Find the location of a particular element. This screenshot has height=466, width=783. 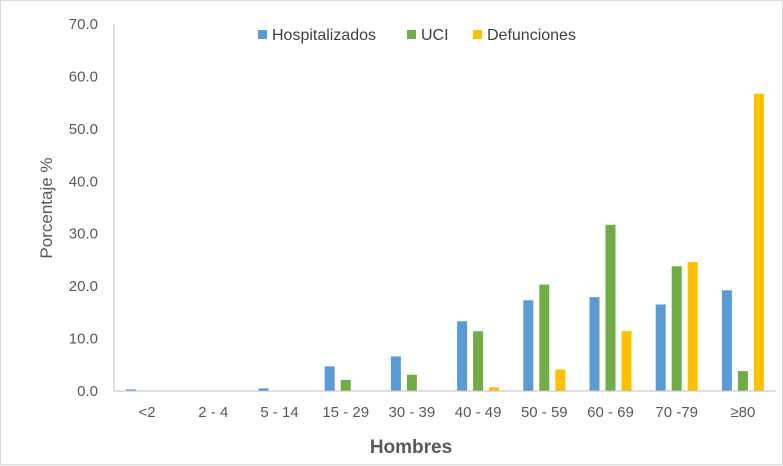

legend-swatch-defunciones is located at coordinates (477, 34).